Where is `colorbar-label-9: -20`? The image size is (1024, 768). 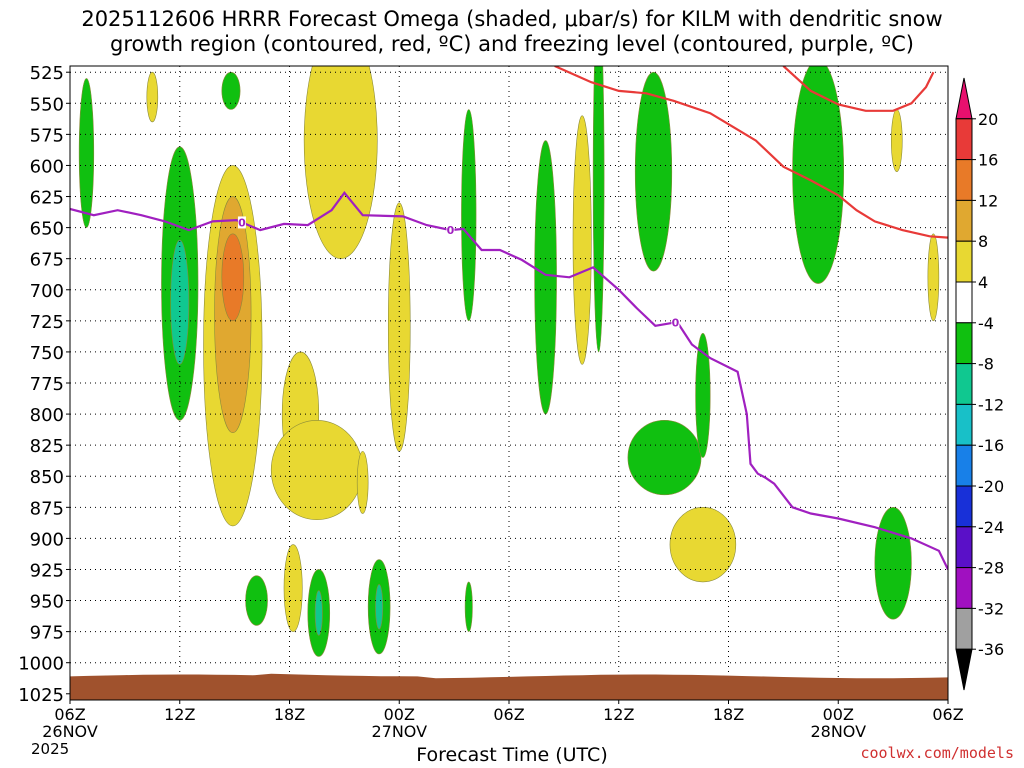 colorbar-label-9: -20 is located at coordinates (991, 486).